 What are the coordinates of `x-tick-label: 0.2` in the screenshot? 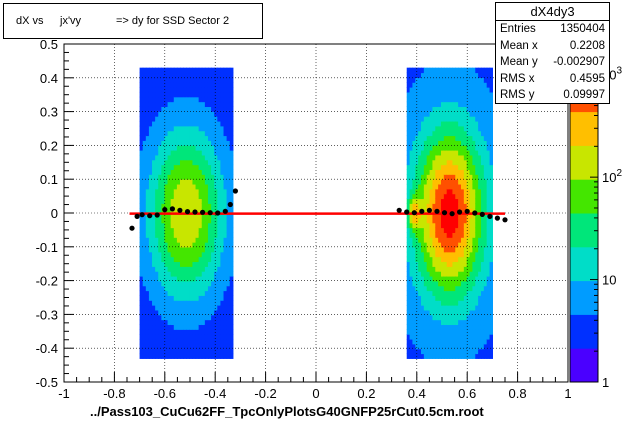 It's located at (366, 393).